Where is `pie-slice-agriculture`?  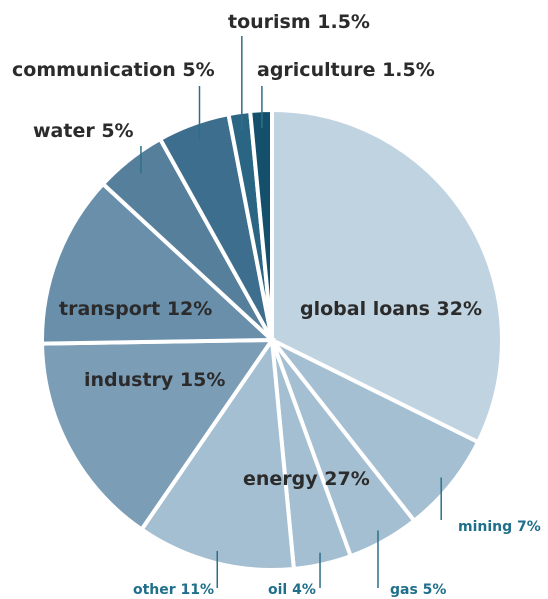 pie-slice-agriculture is located at coordinates (260, 224).